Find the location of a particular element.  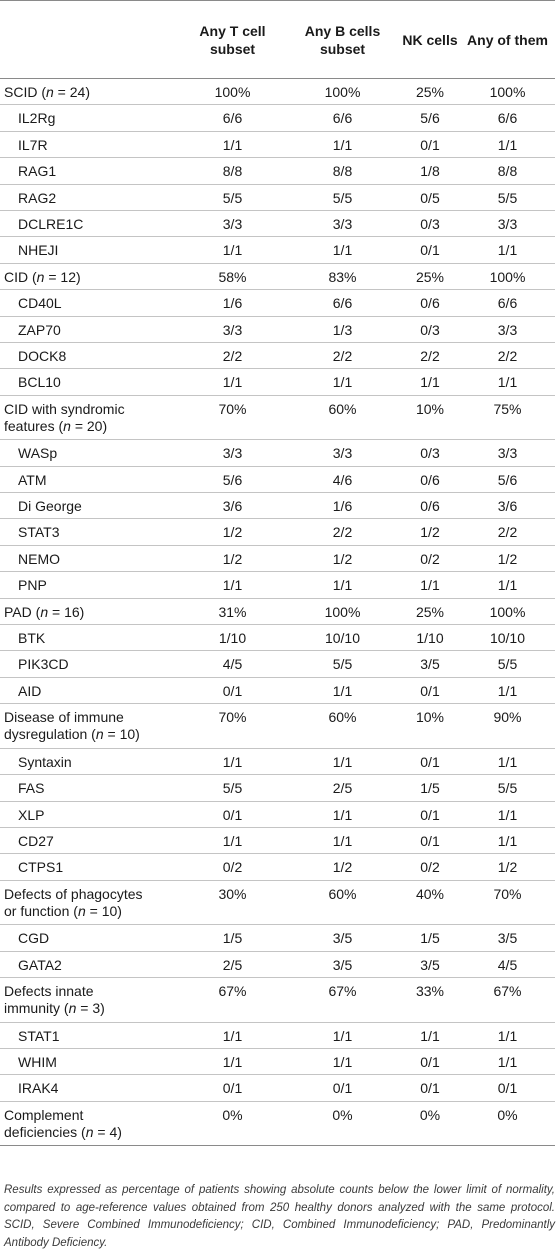

value-cell-t-cell: 58% is located at coordinates (232, 277).